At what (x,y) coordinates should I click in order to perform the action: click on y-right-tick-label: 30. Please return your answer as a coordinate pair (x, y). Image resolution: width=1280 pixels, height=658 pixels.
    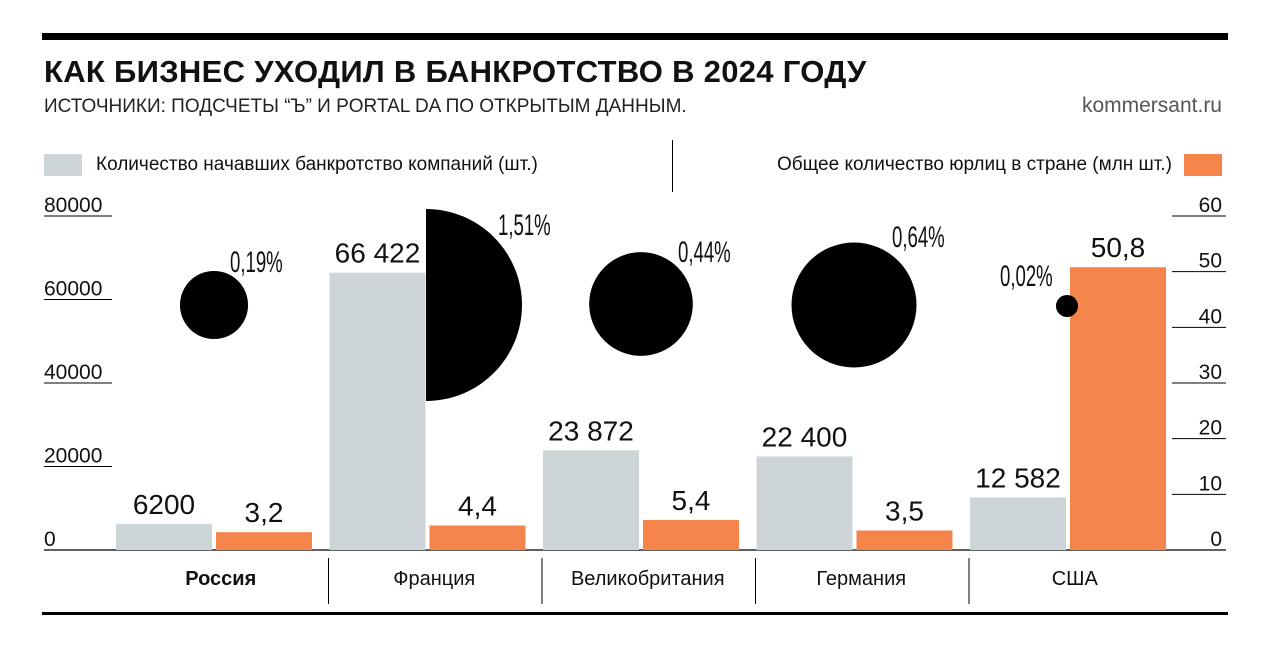
    Looking at the image, I should click on (1210, 372).